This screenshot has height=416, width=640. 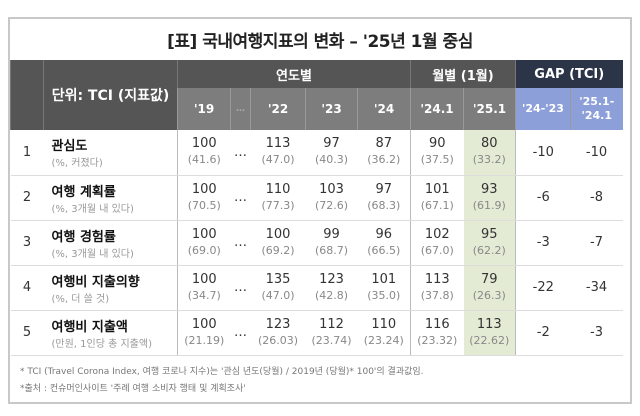 I want to click on raw-value: (37.8), so click(x=437, y=295).